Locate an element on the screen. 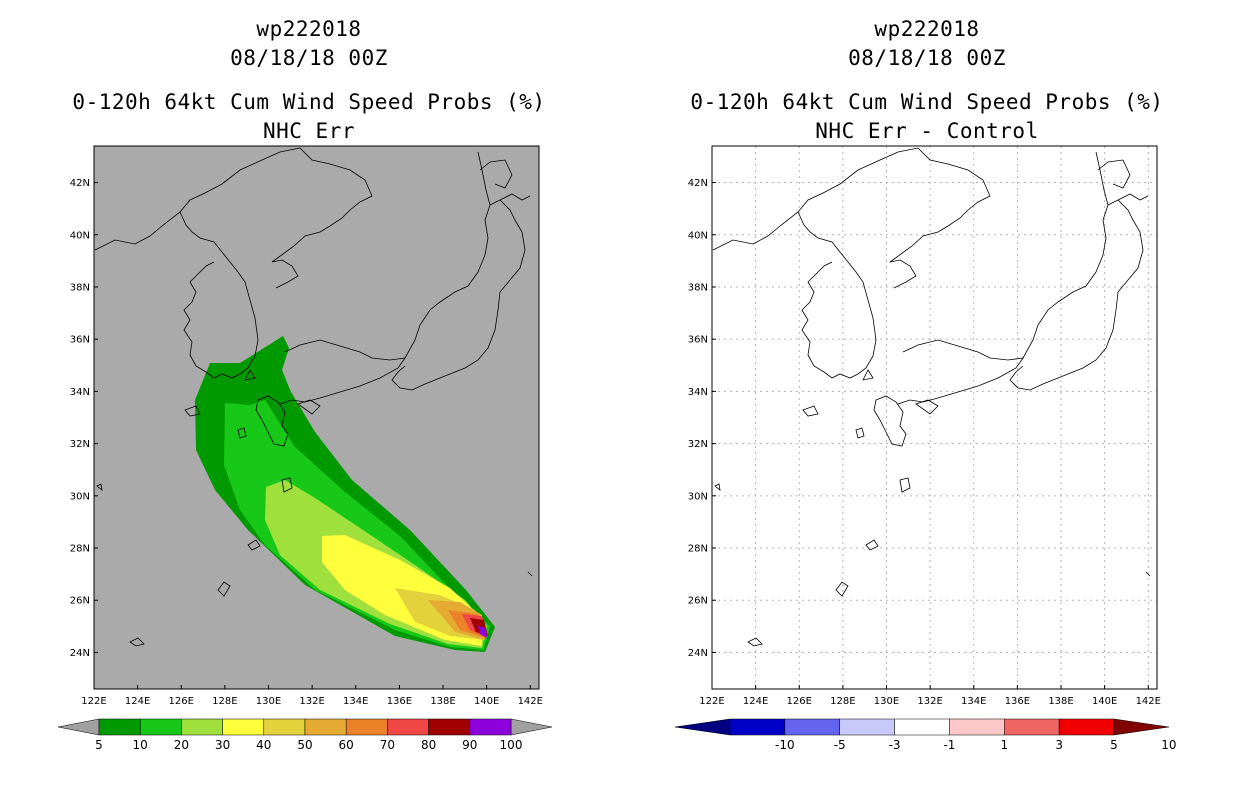  longitude-label: 130E is located at coordinates (268, 701).